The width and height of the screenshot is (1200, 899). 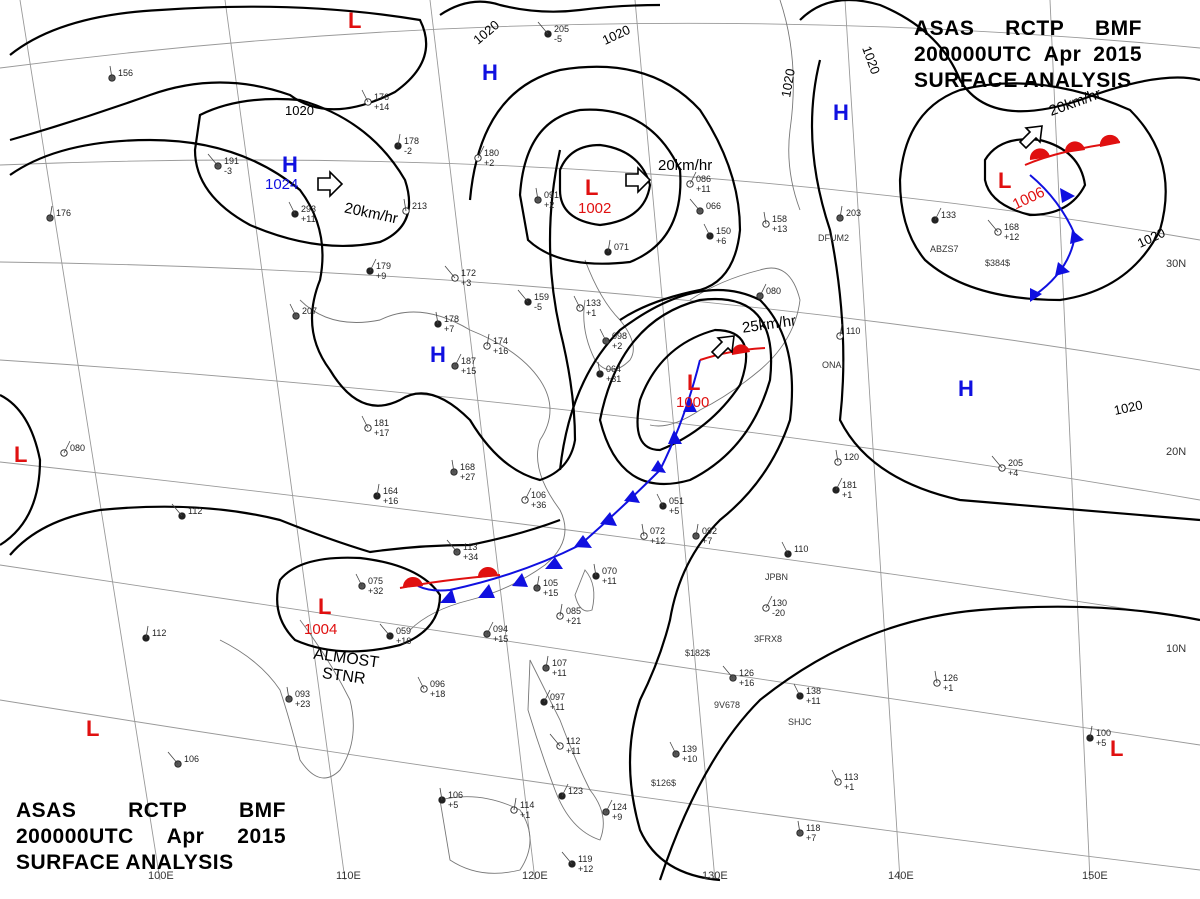 I want to click on station-tendency: +15, so click(x=550, y=593).